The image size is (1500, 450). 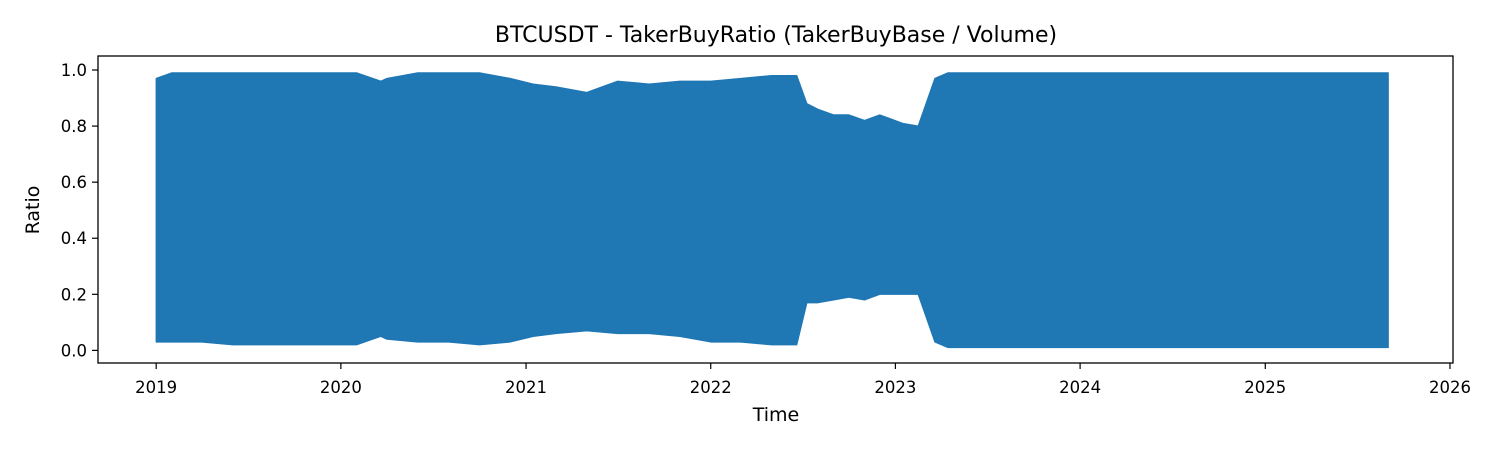 I want to click on y-axis-label: Ratio, so click(x=33, y=210).